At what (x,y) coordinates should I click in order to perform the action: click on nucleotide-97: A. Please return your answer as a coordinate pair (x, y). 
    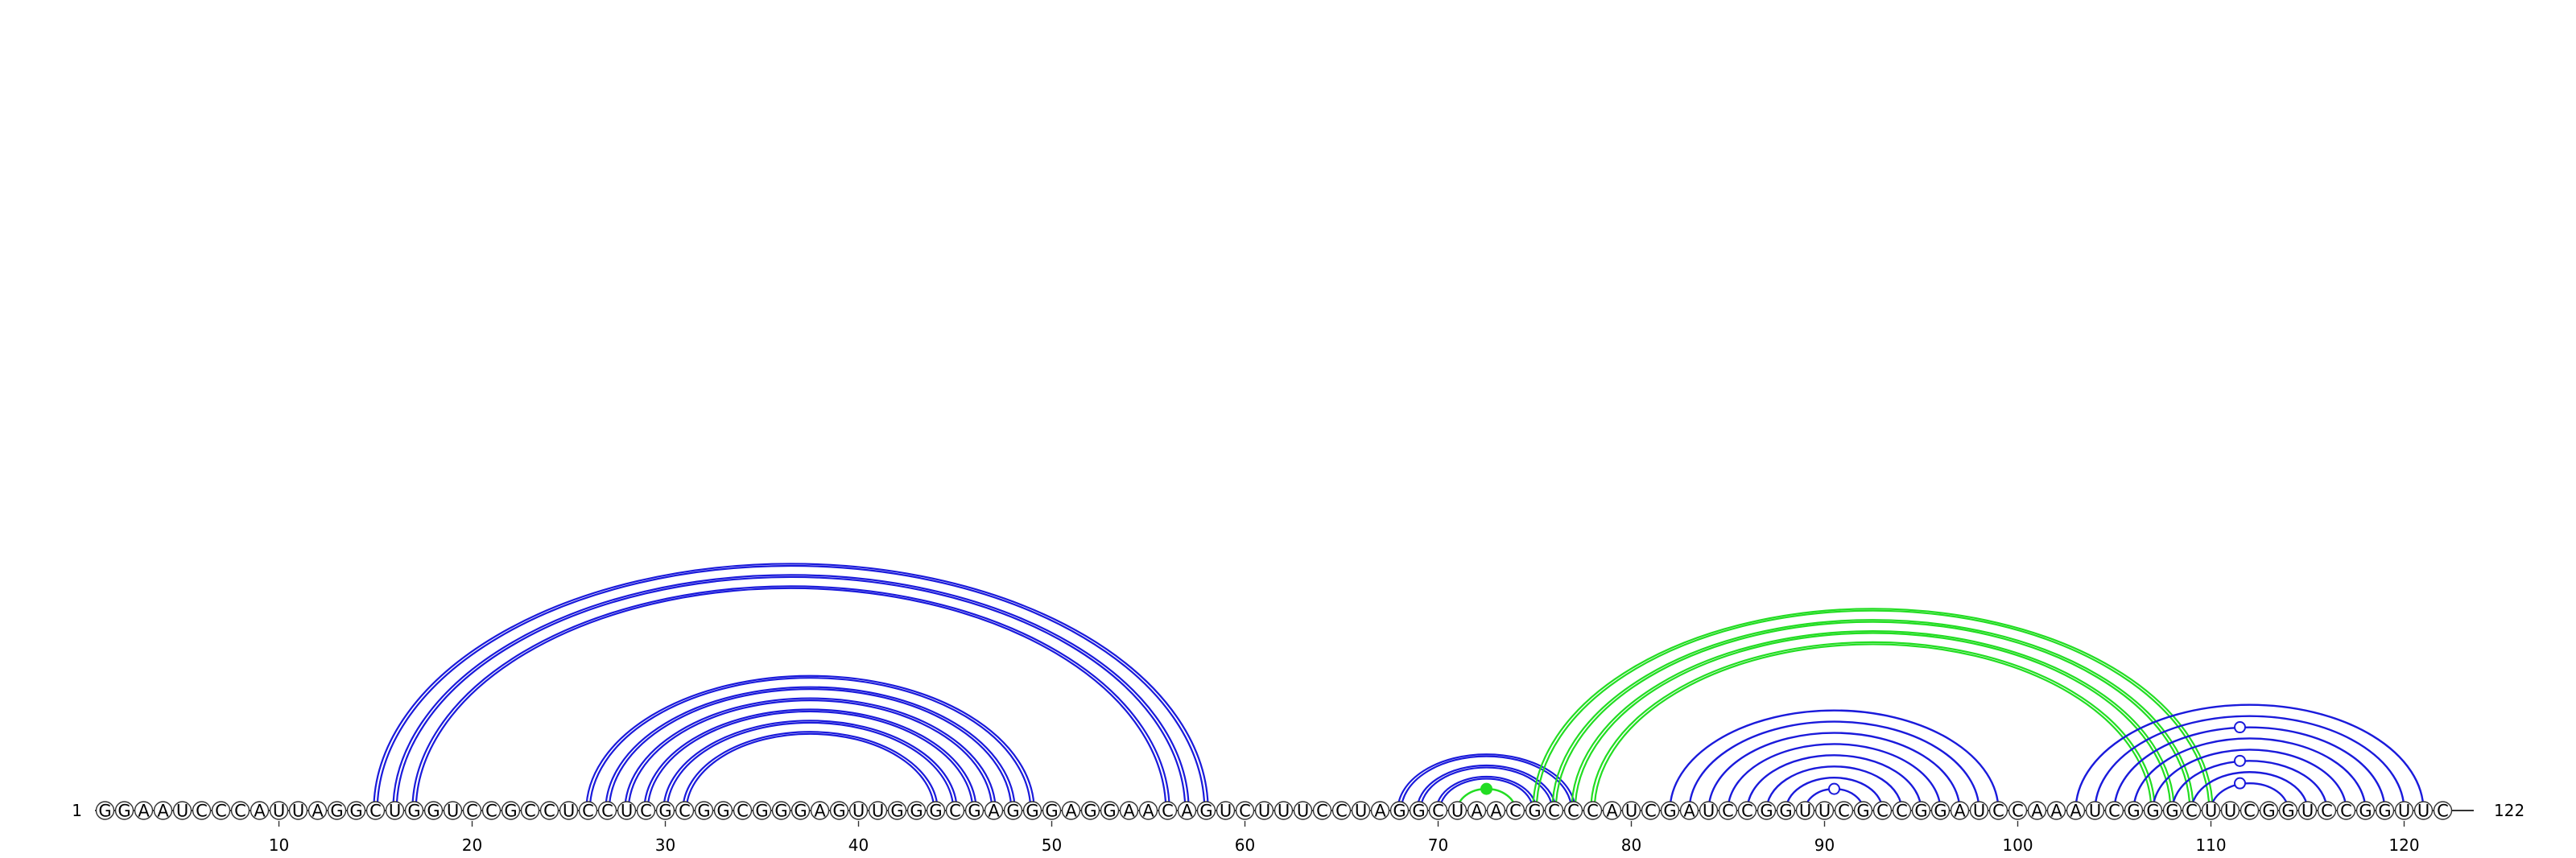
    Looking at the image, I should click on (1960, 811).